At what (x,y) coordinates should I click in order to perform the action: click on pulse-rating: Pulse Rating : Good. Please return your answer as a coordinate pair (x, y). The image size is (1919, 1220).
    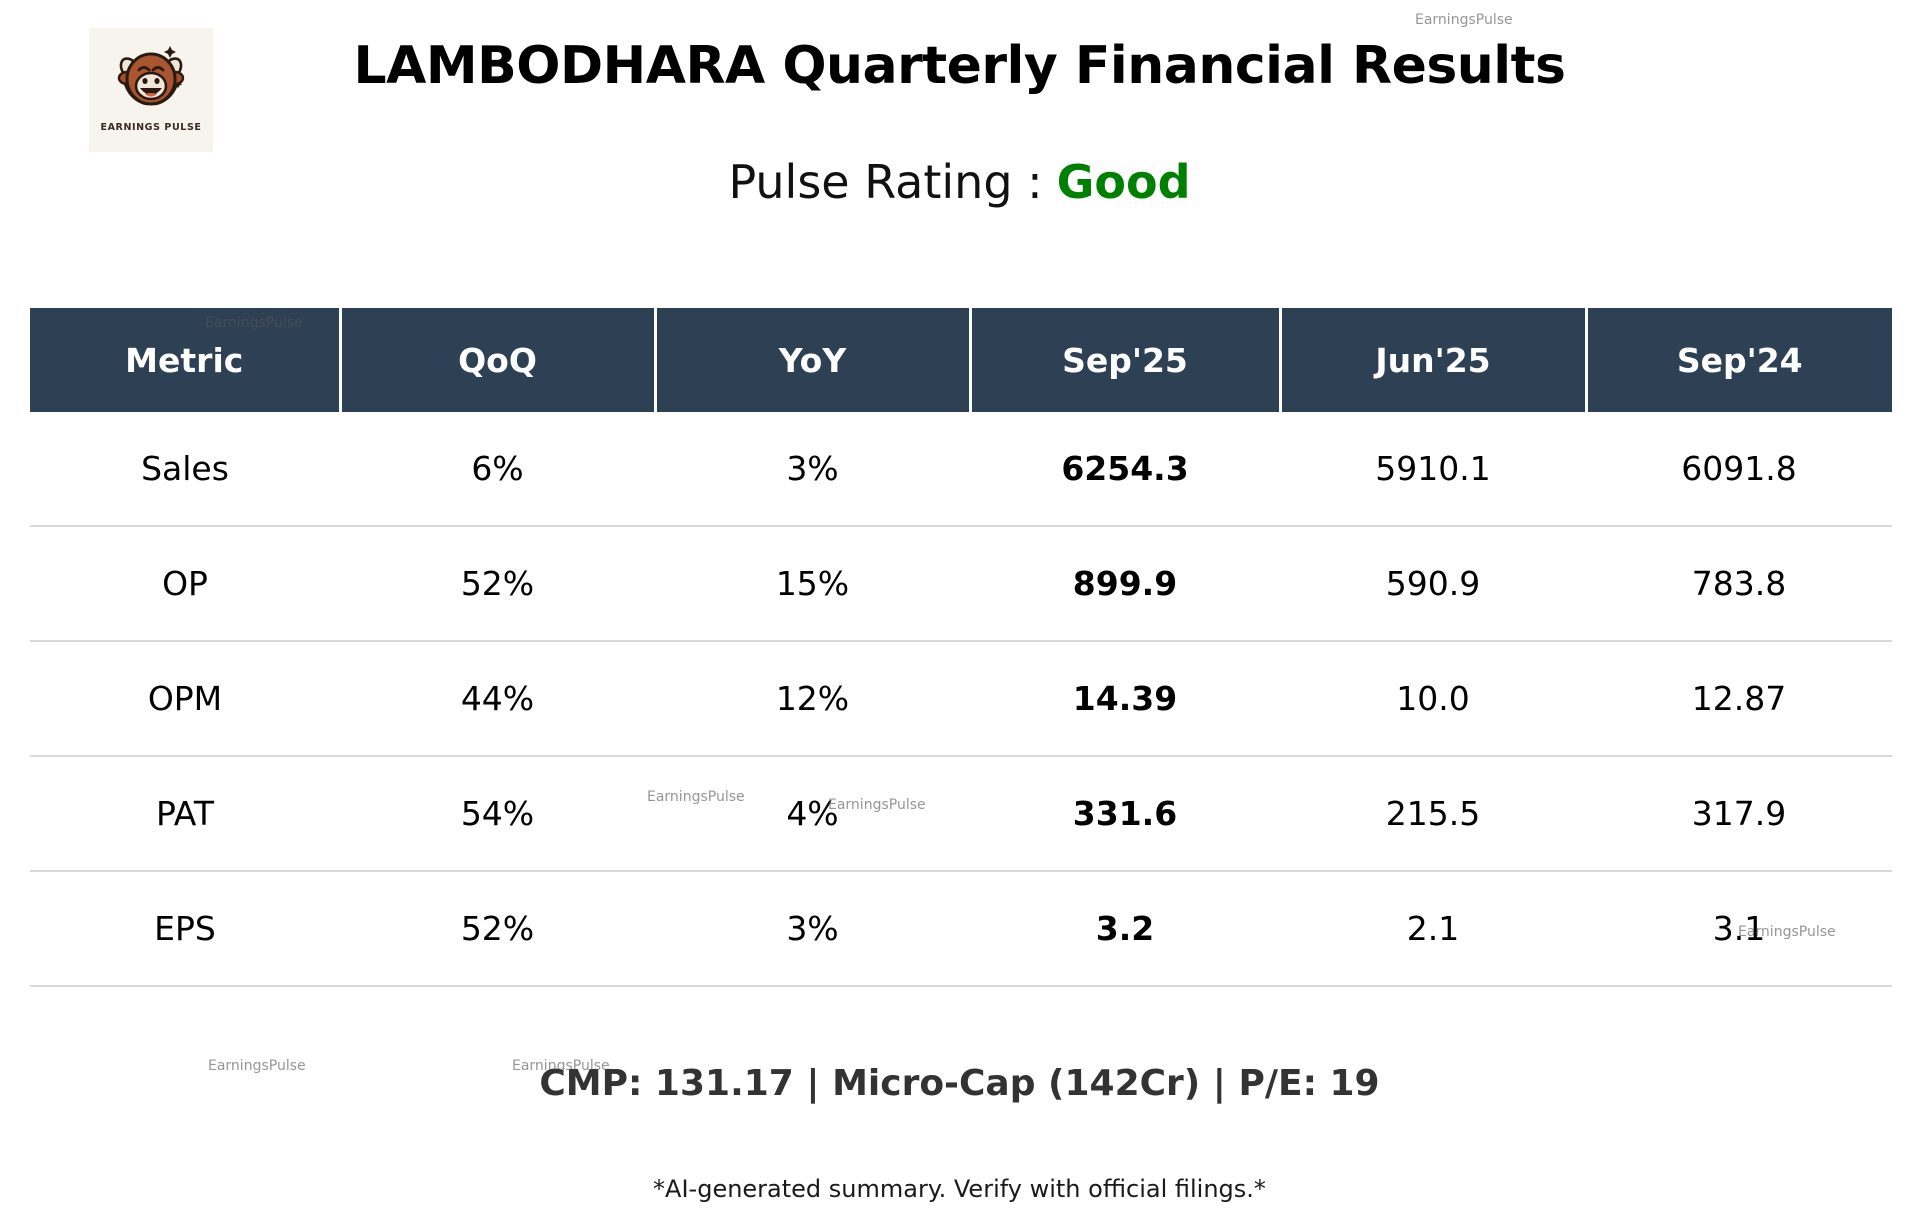
    Looking at the image, I should click on (959, 182).